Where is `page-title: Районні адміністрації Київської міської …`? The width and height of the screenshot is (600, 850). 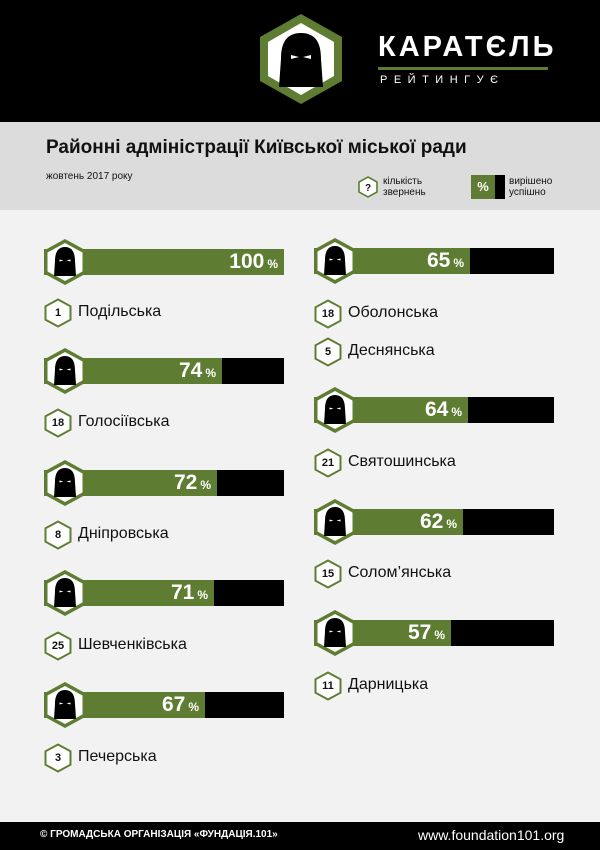
page-title: Районні адміністрації Київської міської … is located at coordinates (256, 147).